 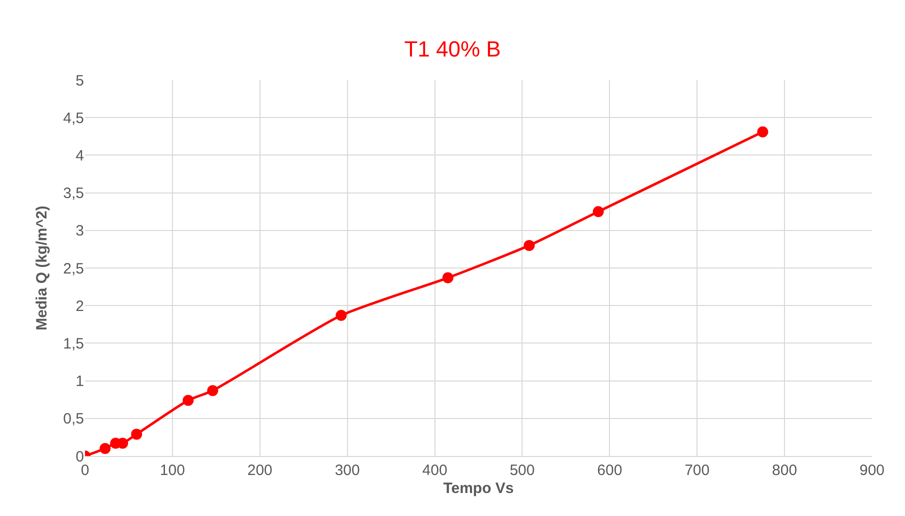 What do you see at coordinates (609, 470) in the screenshot?
I see `x-tick-label: 600` at bounding box center [609, 470].